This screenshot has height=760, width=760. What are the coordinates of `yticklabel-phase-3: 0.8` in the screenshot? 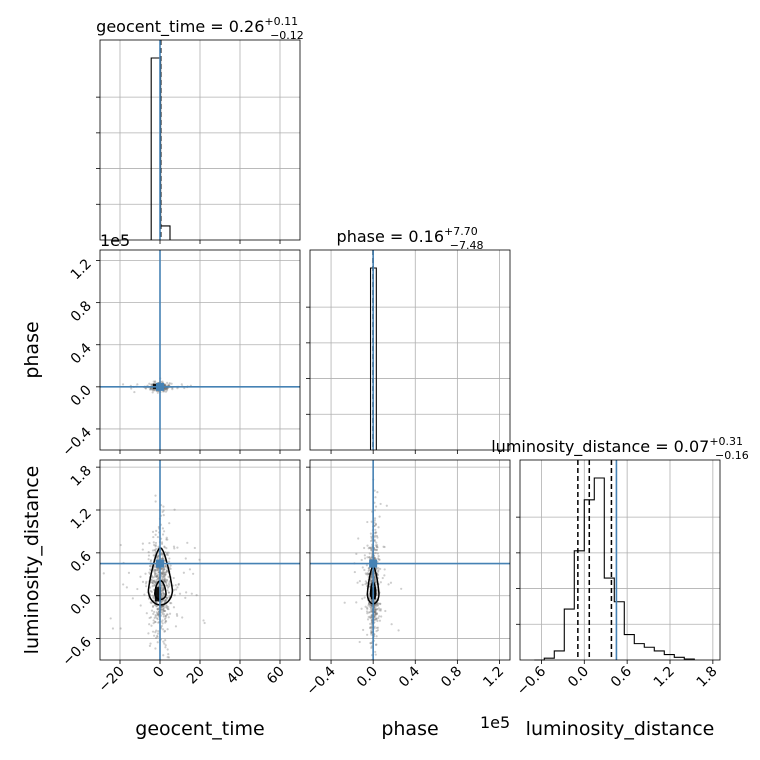 It's located at (81, 311).